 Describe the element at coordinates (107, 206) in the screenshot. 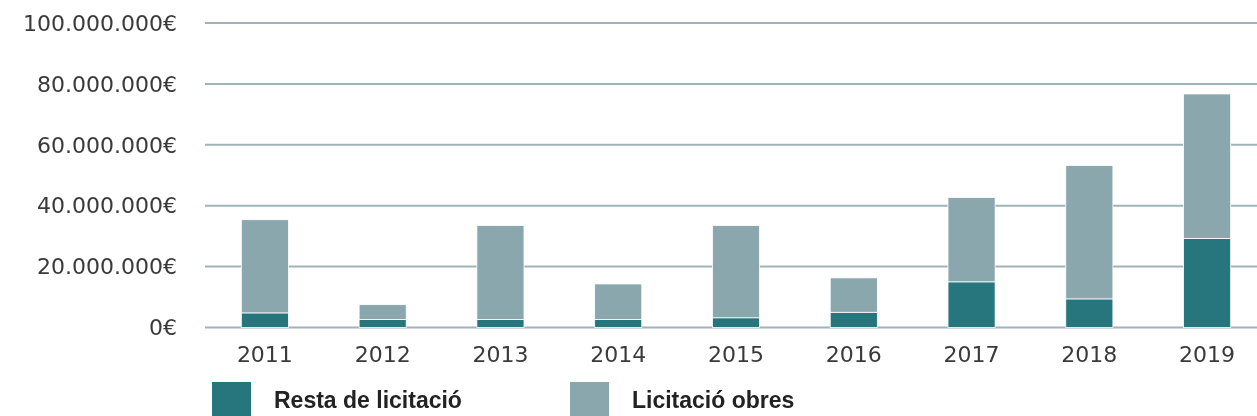

I see `y-tick-label: 40.000.000€` at that location.